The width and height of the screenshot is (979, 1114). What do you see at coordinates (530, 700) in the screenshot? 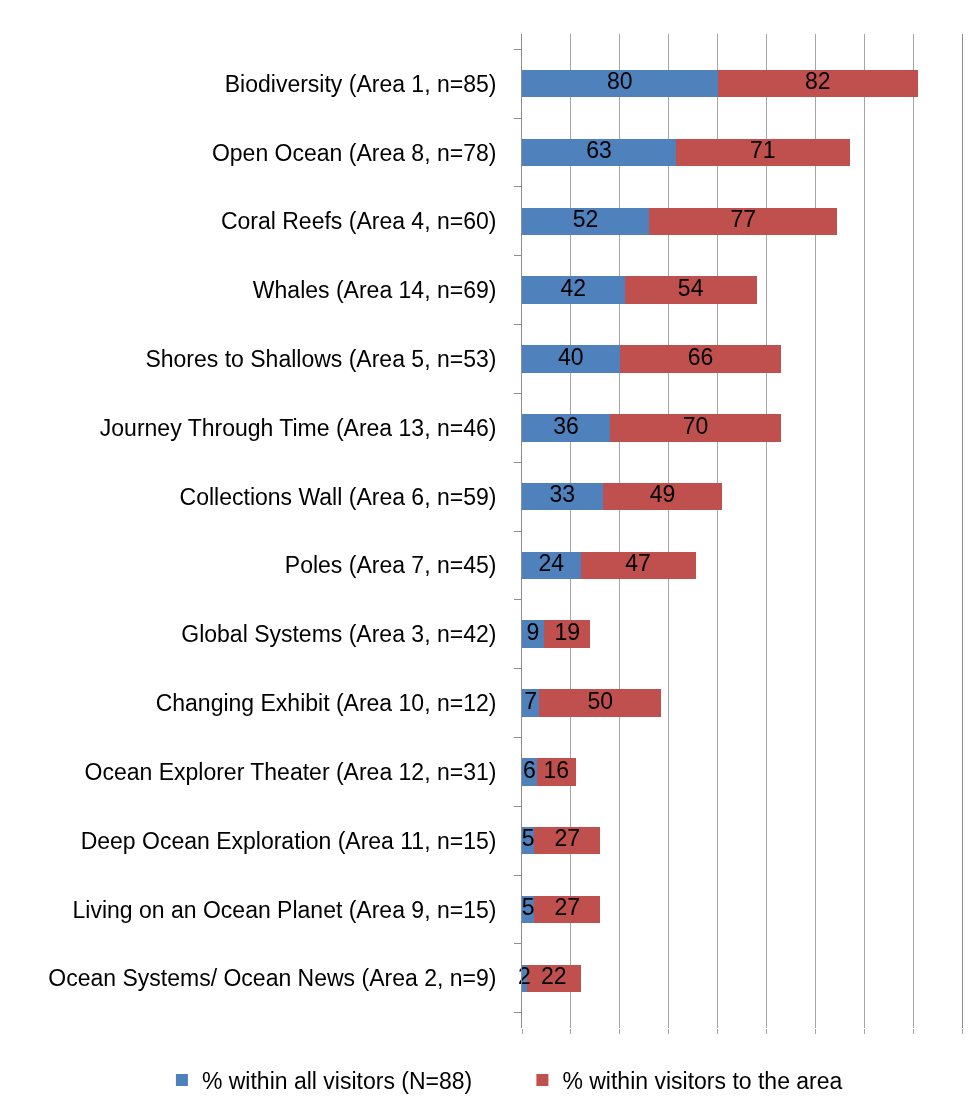
I see `data-label: 7` at bounding box center [530, 700].